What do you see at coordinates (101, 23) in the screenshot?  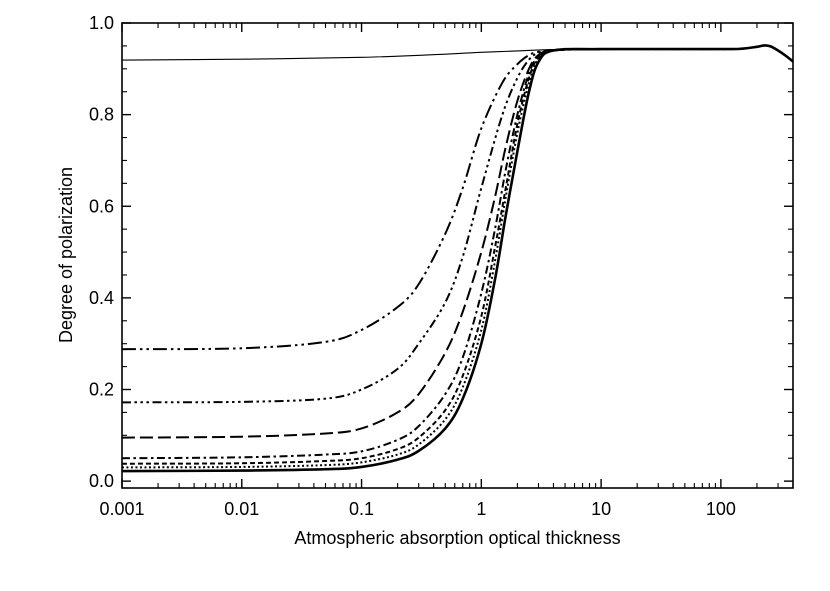 I see `y-tick-label: 1.0` at bounding box center [101, 23].